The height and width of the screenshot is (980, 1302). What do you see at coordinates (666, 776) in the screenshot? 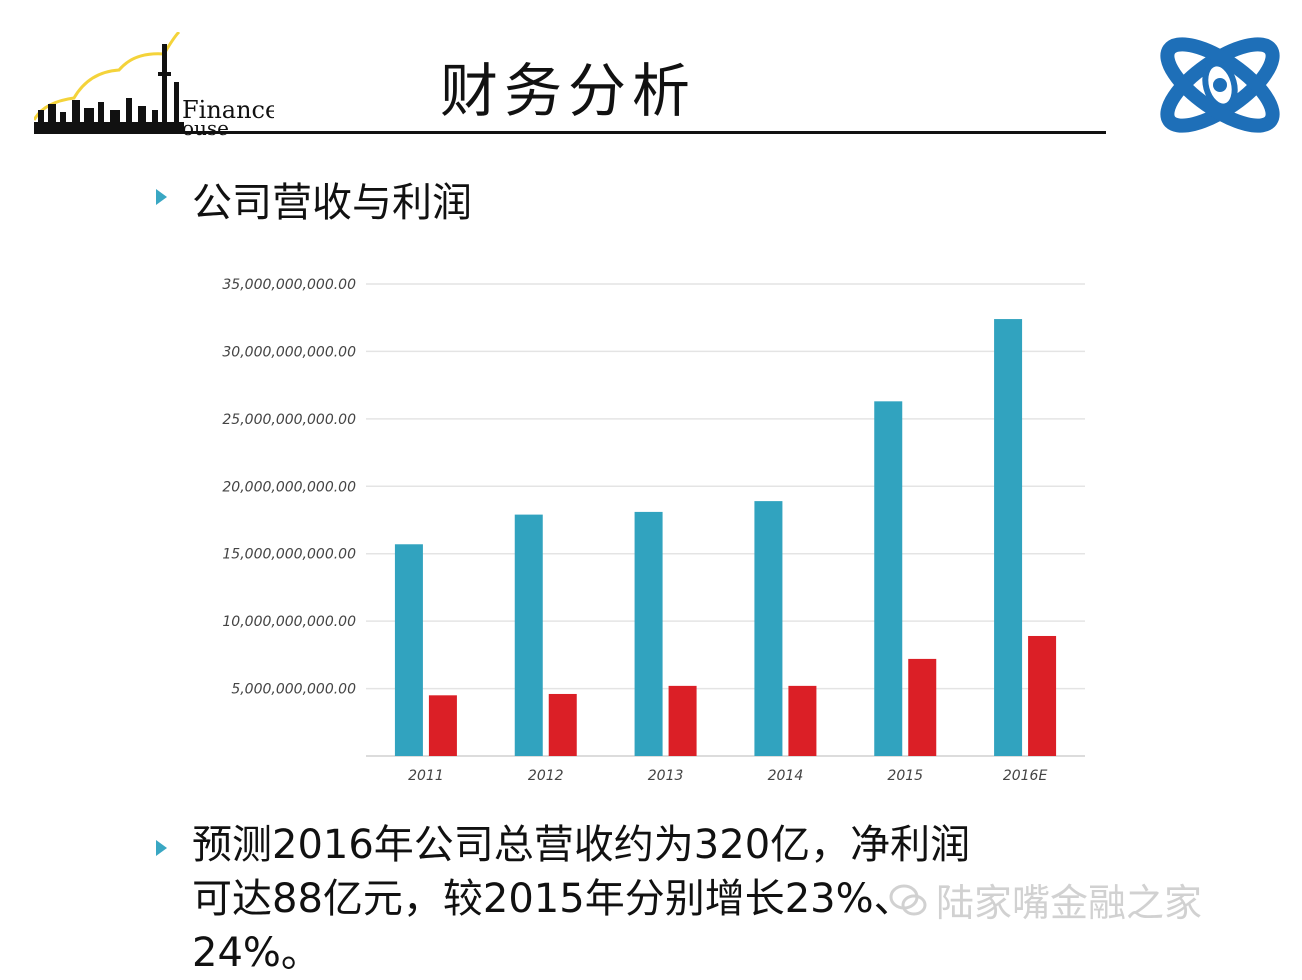
I see `x-tick-label: 2013` at bounding box center [666, 776].